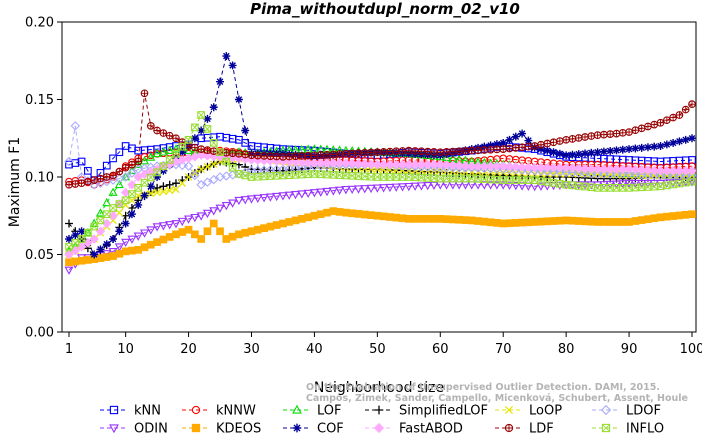 Image resolution: width=702 pixels, height=434 pixels. What do you see at coordinates (385, 9) in the screenshot?
I see `chart-title: Pima_withoutdupl_norm_02_v10` at bounding box center [385, 9].